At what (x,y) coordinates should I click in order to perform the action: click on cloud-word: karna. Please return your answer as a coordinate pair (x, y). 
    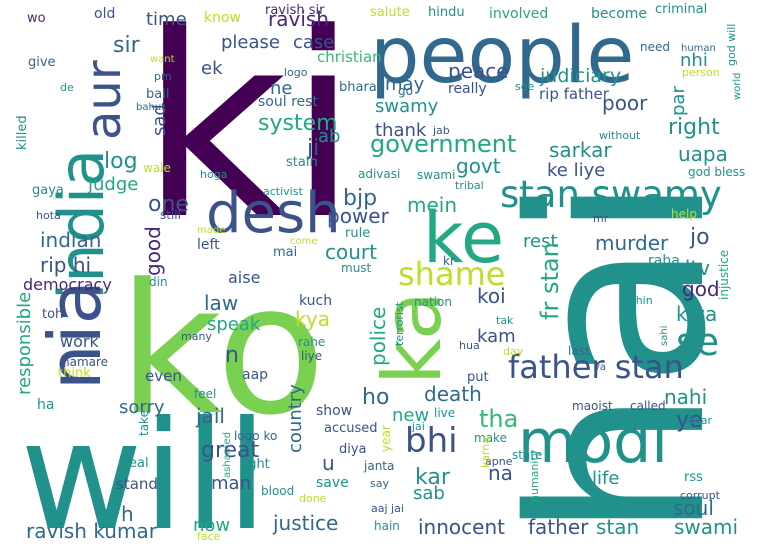
    Looking at the image, I should click on (485, 452).